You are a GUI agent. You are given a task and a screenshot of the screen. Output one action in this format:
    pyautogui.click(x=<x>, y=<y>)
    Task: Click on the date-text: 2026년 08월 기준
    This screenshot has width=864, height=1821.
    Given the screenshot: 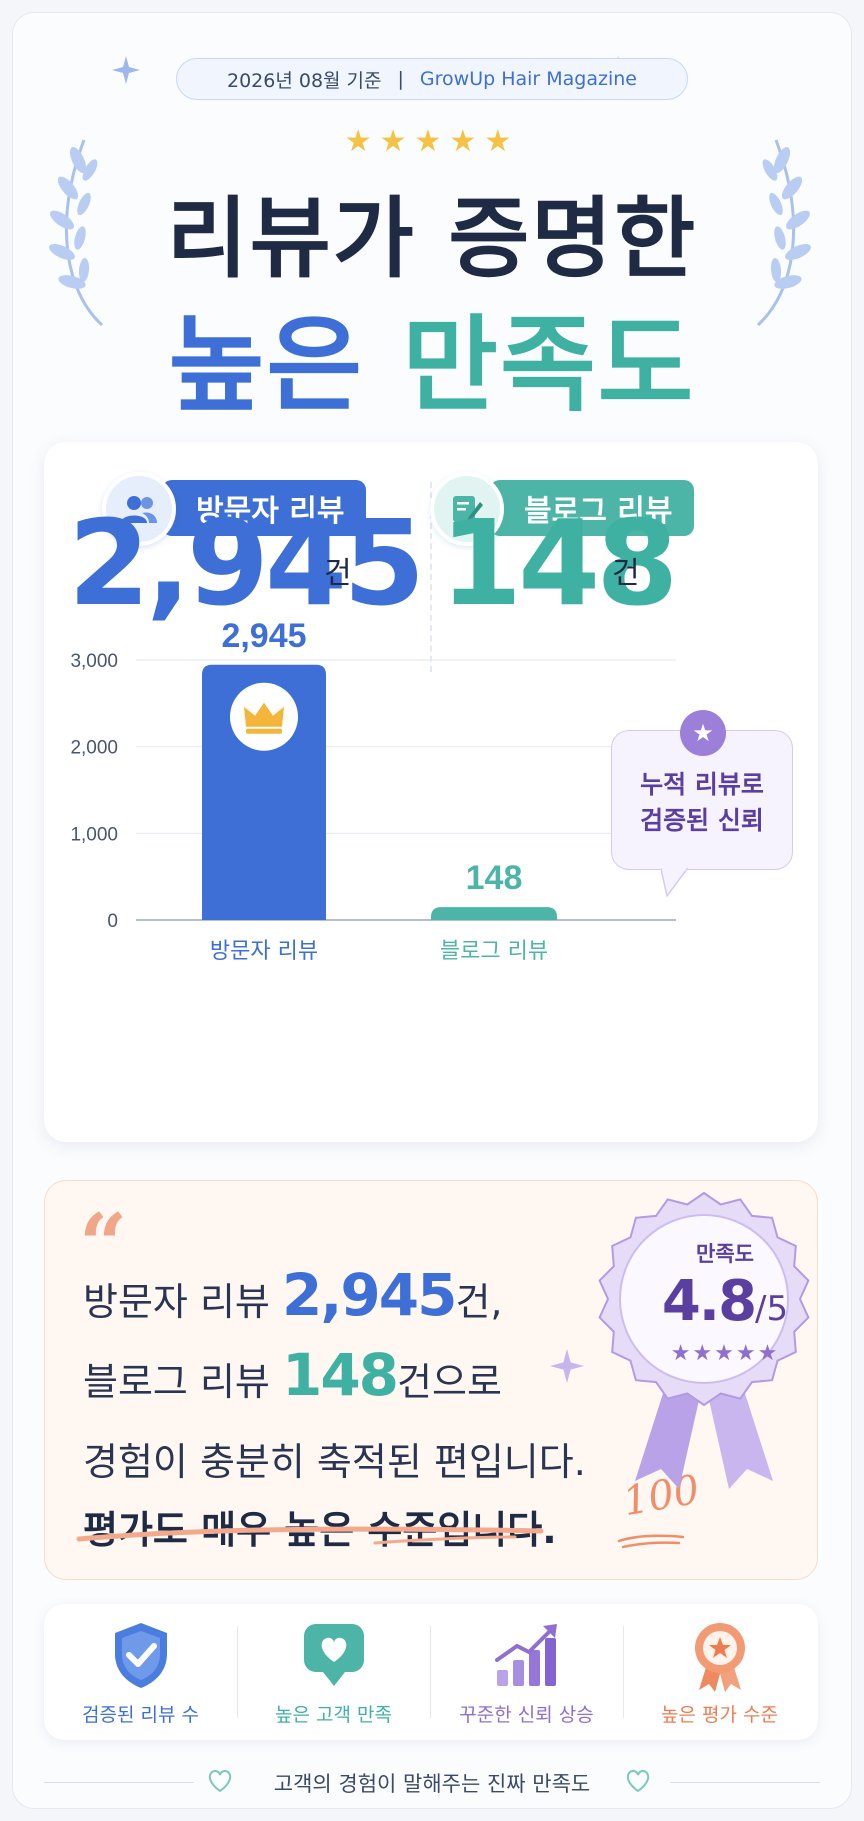 What is the action you would take?
    pyautogui.click(x=304, y=80)
    